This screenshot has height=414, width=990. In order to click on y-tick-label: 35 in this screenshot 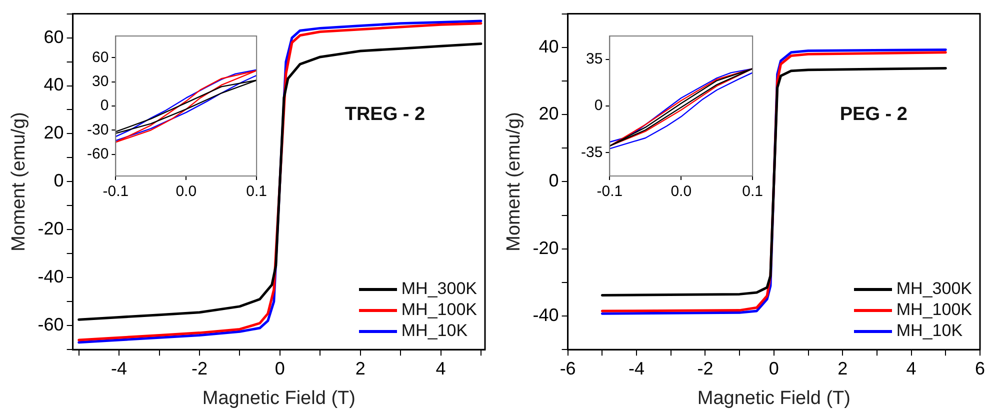, I will do `click(594, 59)`.